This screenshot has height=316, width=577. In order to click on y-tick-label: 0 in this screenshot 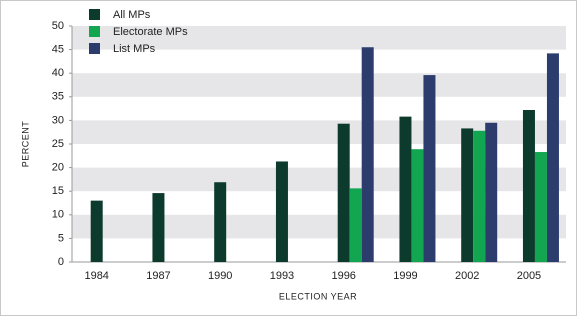, I will do `click(61, 262)`.